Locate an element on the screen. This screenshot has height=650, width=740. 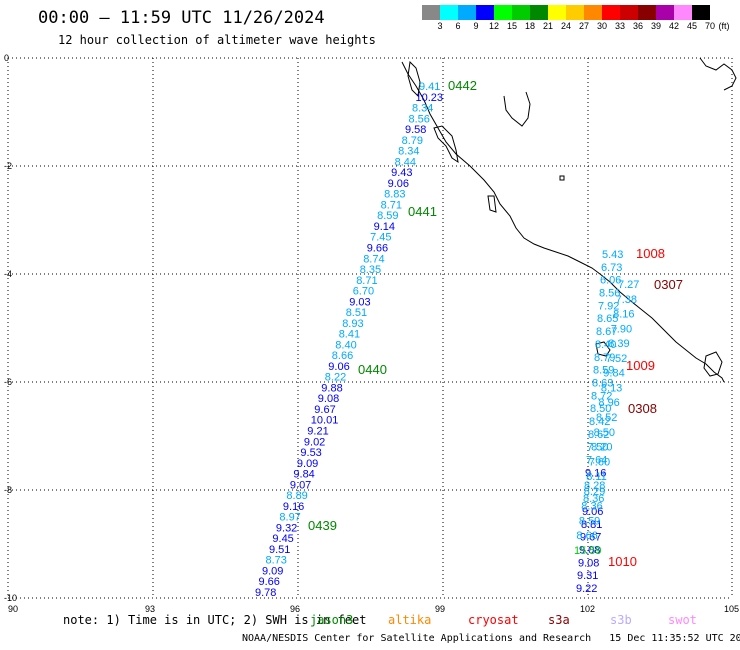
coastline-borneo-edge is located at coordinates (718, 74).